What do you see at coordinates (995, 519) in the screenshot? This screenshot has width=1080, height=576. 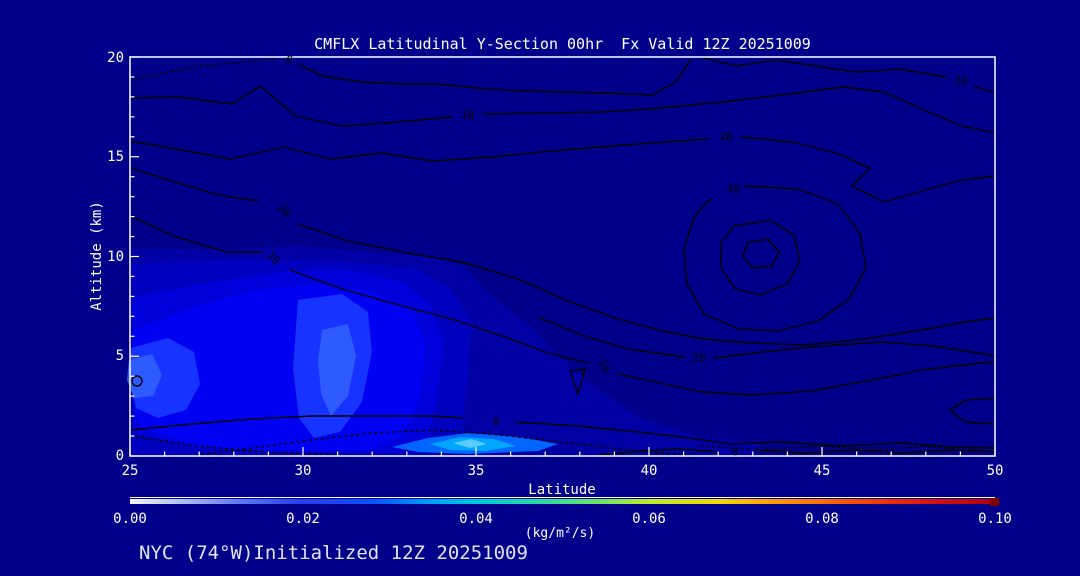 I see `colorbar-tick-label: 0.10` at bounding box center [995, 519].